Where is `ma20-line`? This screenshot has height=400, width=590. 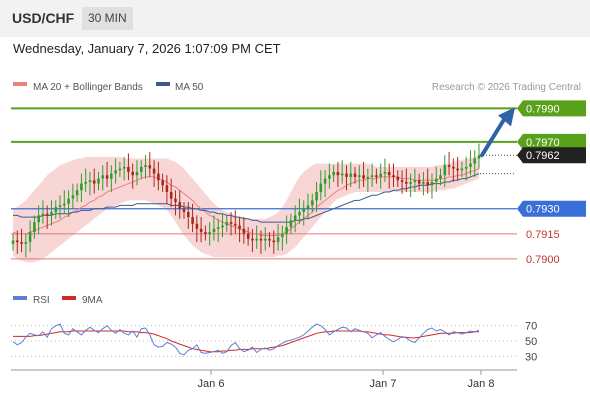 ma20-line is located at coordinates (246, 202).